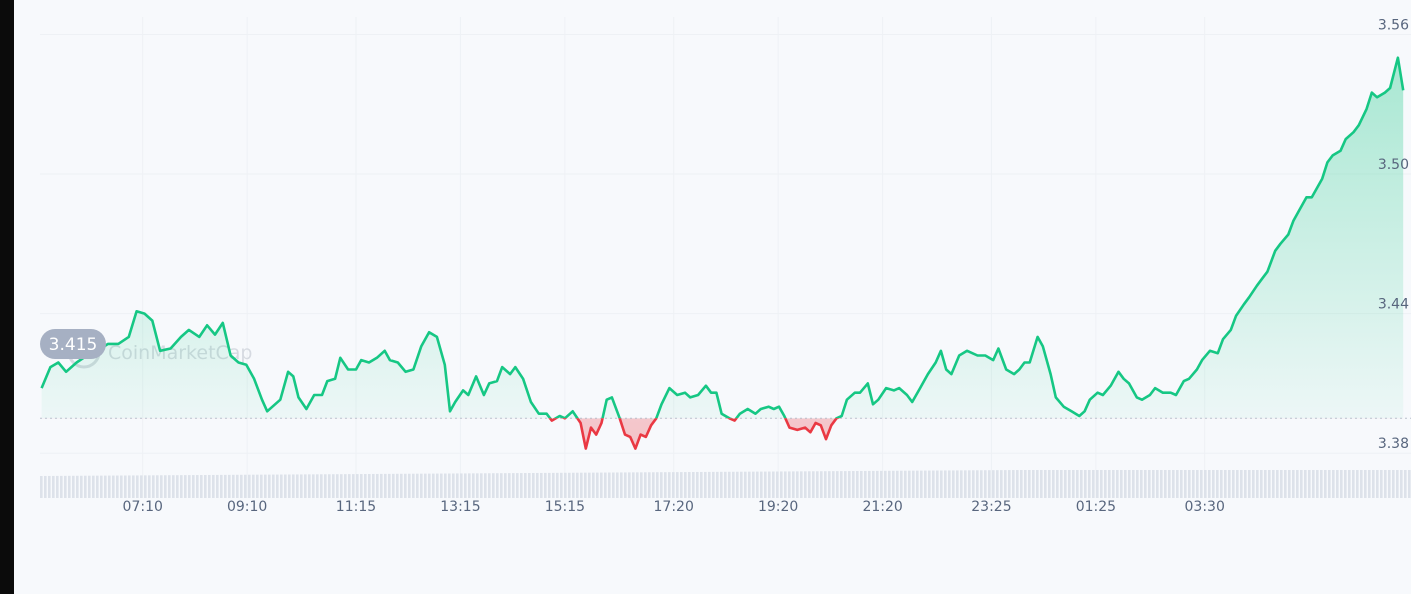  Describe the element at coordinates (356, 507) in the screenshot. I see `x-tick-label: 11:15` at that location.